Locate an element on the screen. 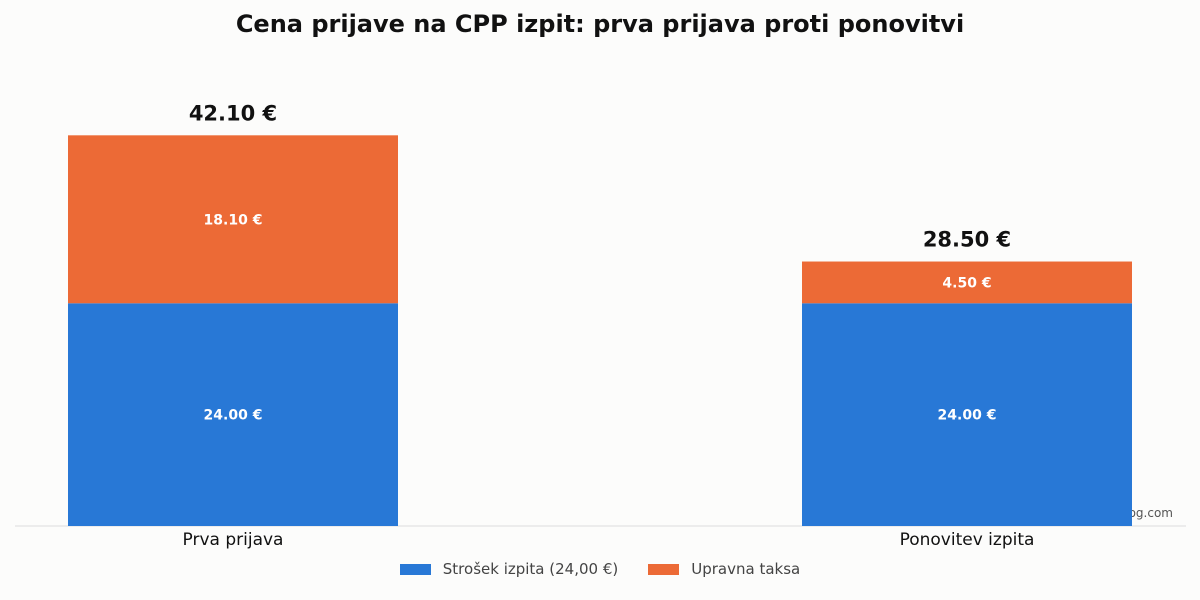  total-label-exam-repeat: 28.50 € is located at coordinates (967, 240).